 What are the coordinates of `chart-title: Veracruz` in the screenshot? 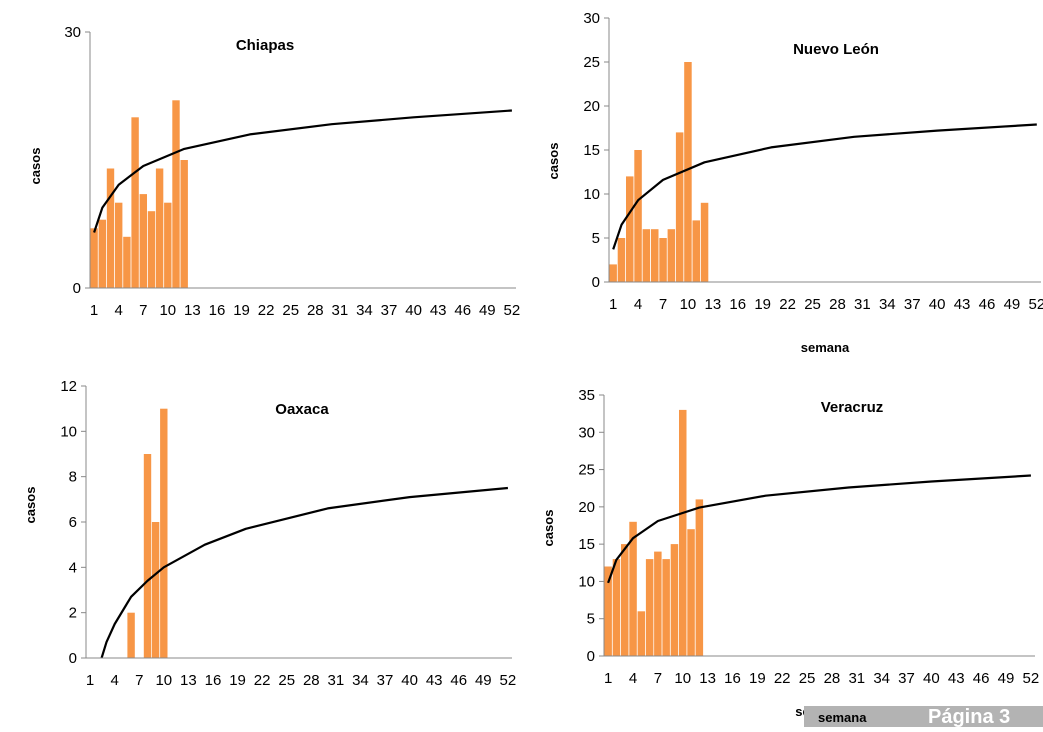 It's located at (852, 407).